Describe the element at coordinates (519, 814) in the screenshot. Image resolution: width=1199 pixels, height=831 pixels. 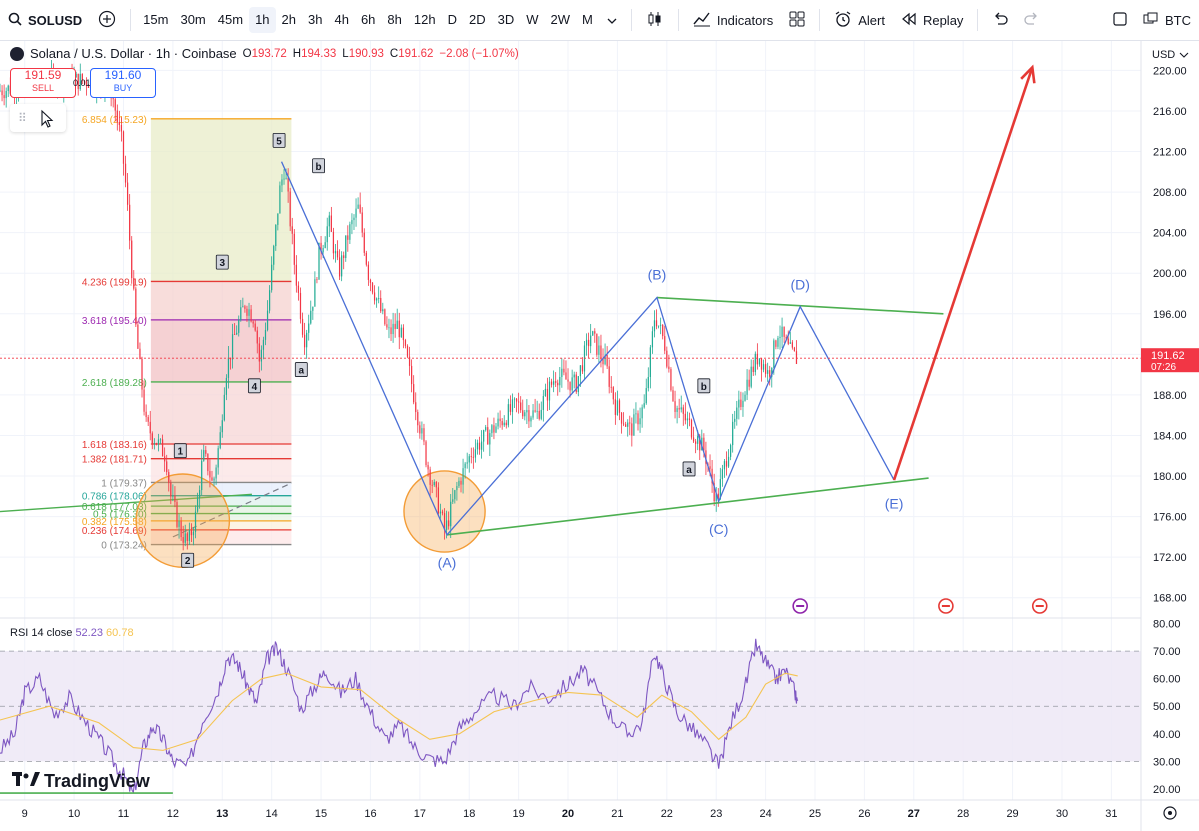
I see `time-axis-tick: 19` at that location.